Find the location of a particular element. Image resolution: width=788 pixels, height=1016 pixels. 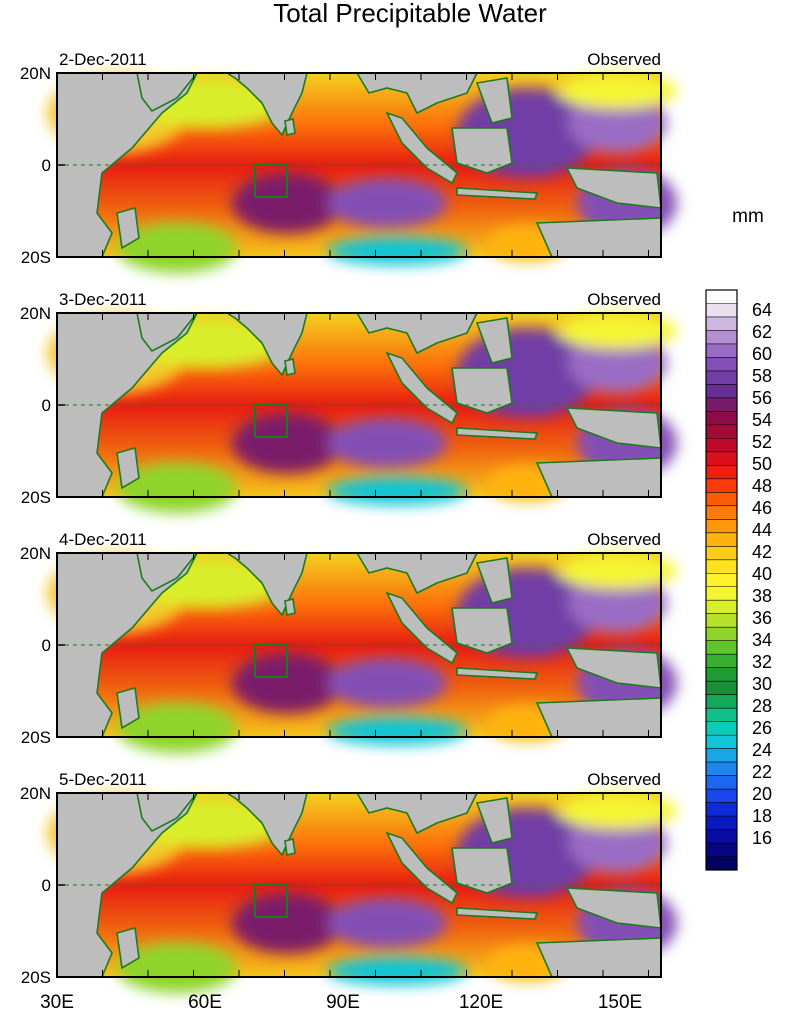

lon-tick-label: 90E is located at coordinates (343, 1002).